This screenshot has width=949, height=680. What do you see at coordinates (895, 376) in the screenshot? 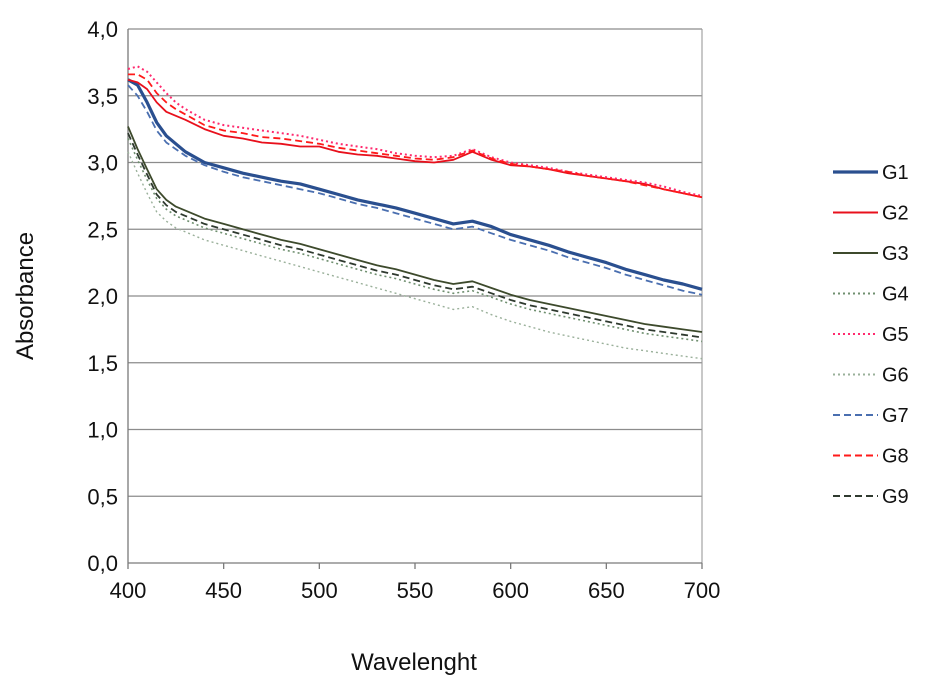
I see `legend-label-g6: G6` at bounding box center [895, 376].